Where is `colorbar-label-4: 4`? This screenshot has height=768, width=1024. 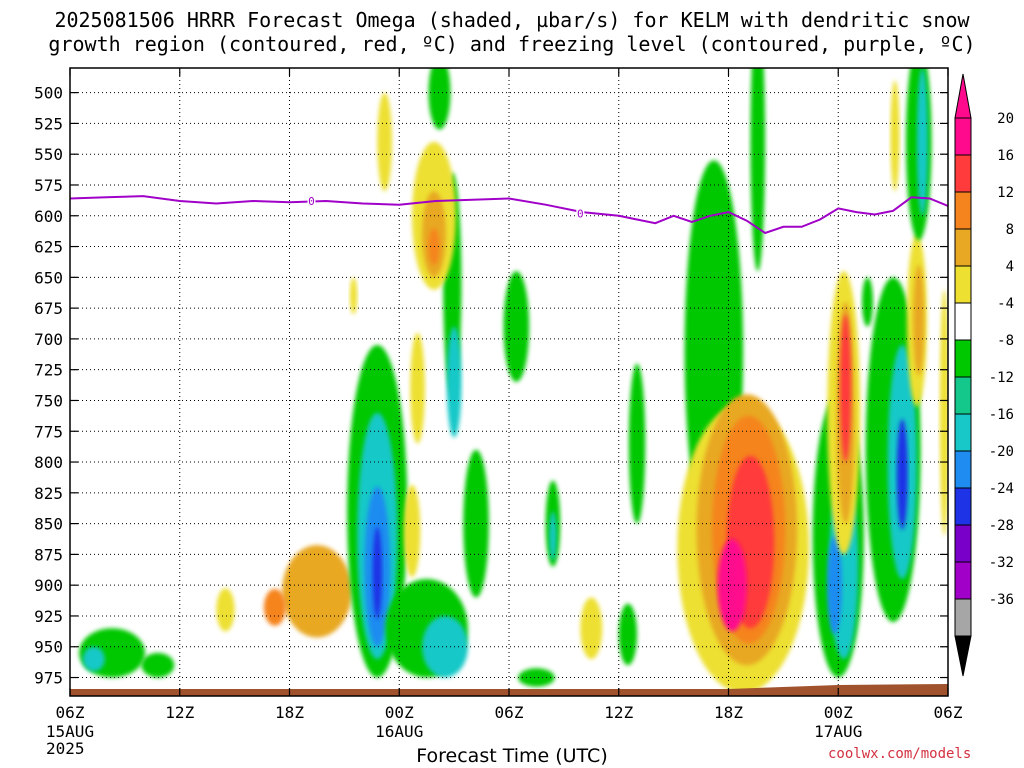
colorbar-label-4: 4 is located at coordinates (1010, 267).